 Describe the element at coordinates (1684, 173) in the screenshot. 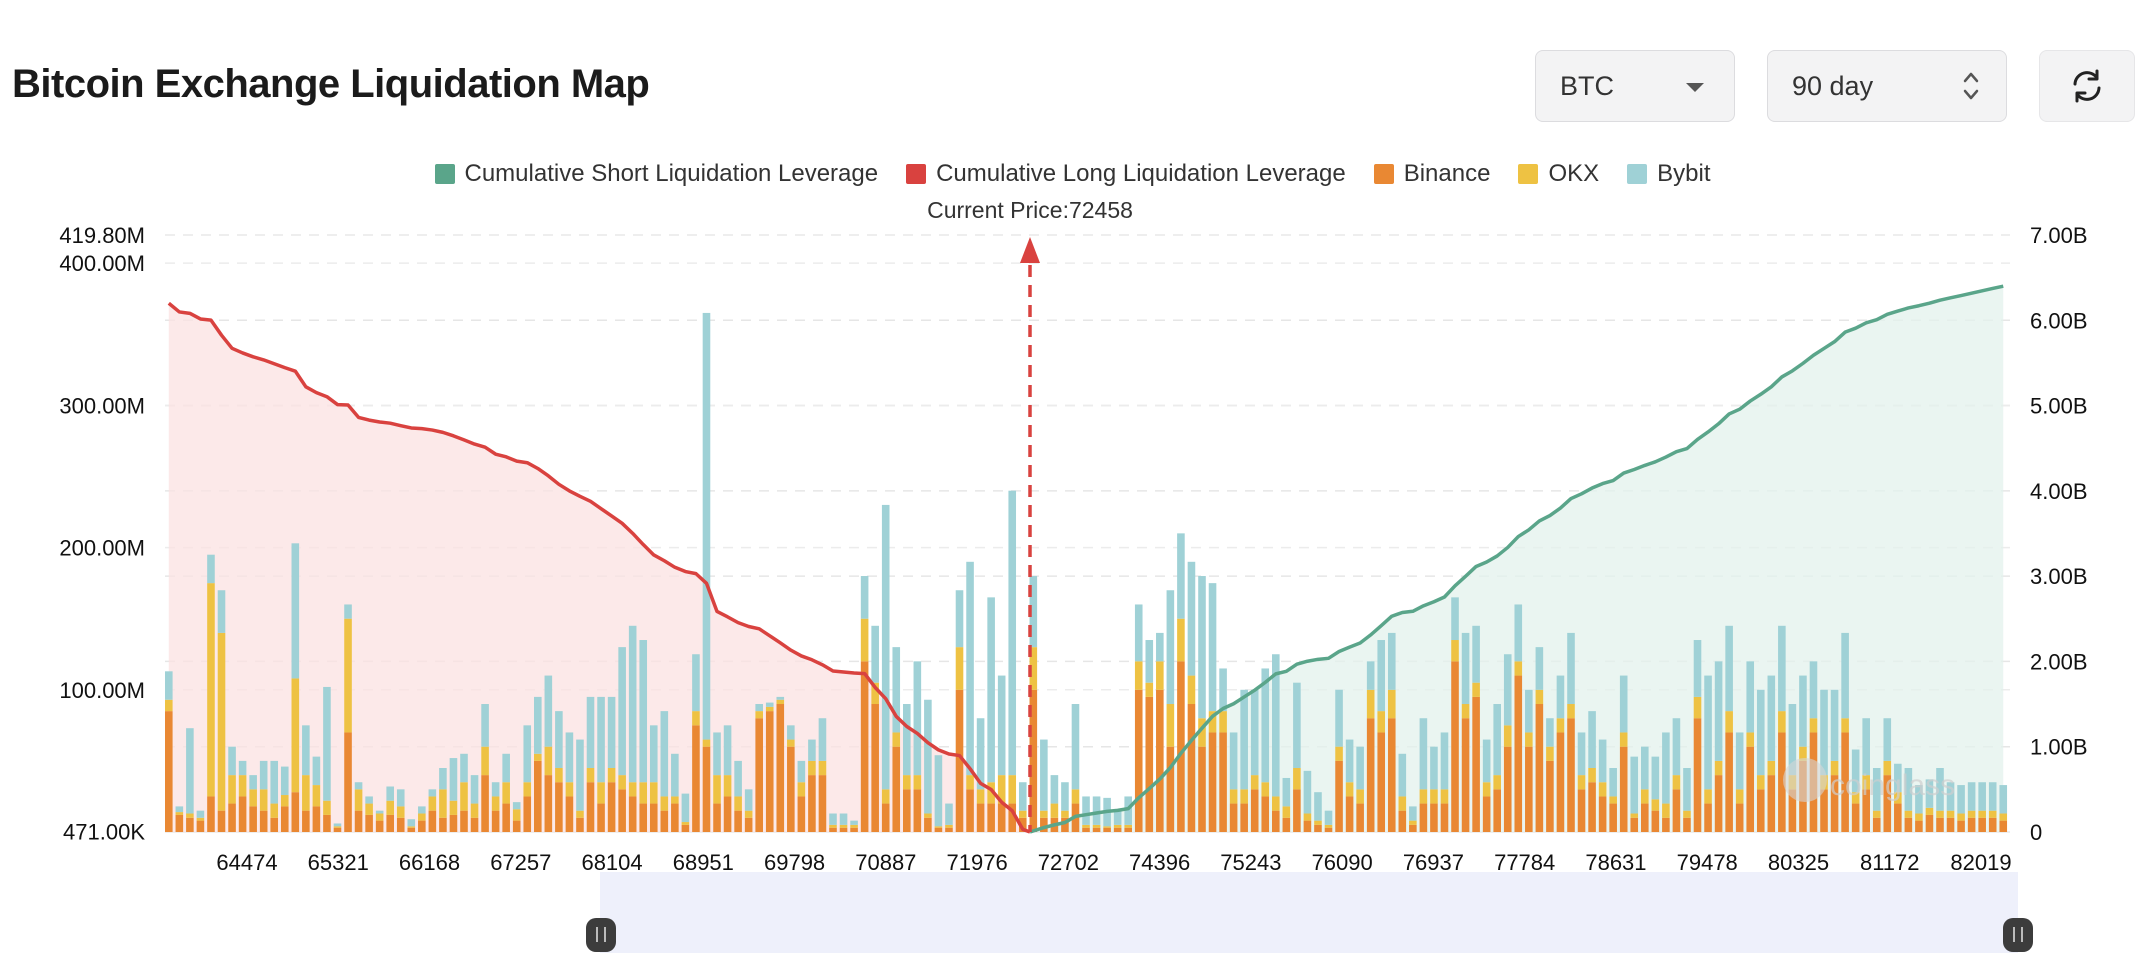

I see `legend-label-bybit: Bybit` at that location.